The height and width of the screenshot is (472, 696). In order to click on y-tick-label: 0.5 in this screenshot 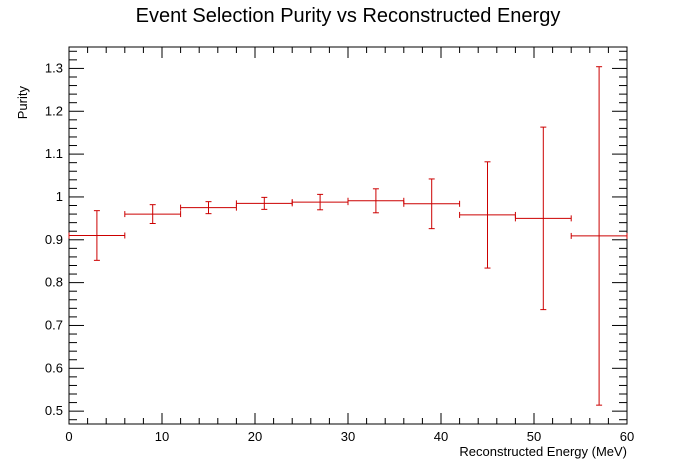, I will do `click(54, 410)`.